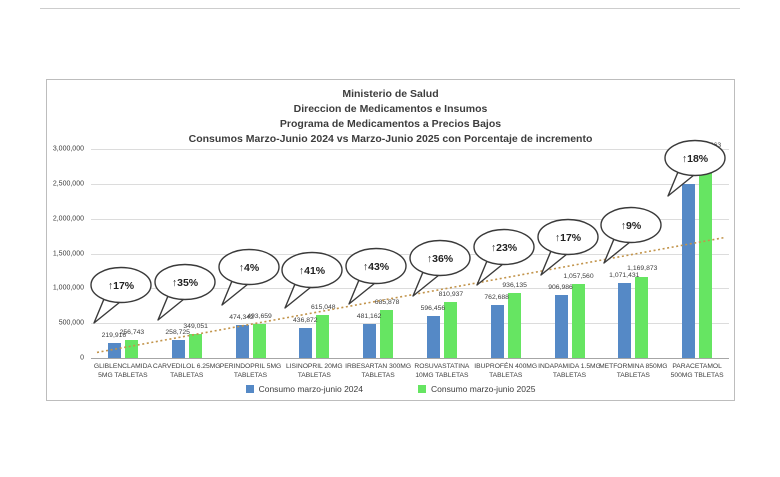 The height and width of the screenshot is (477, 780). What do you see at coordinates (633, 371) in the screenshot?
I see `x-axis-label: METFORMINA 850MG TABLETAS` at bounding box center [633, 371].